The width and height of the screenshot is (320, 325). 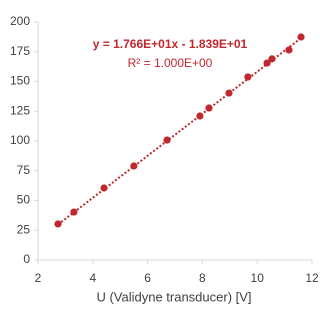 What do you see at coordinates (24, 229) in the screenshot?
I see `y-tick-label: 25` at bounding box center [24, 229].